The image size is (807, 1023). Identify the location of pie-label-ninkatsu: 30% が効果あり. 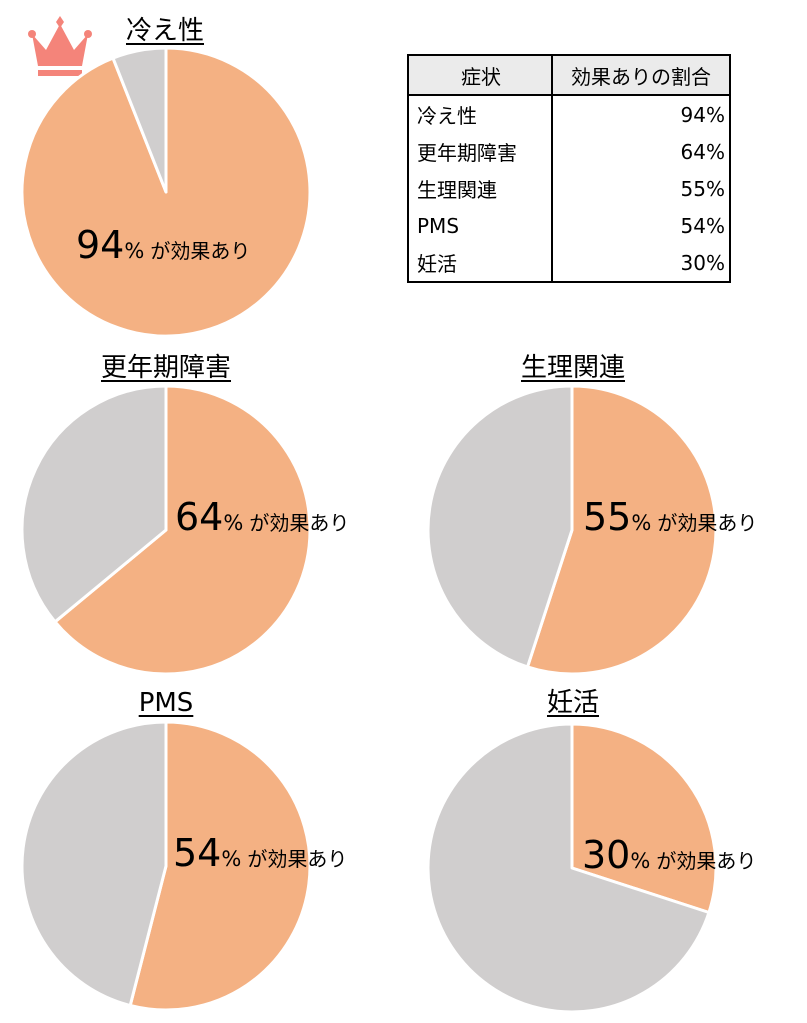
(669, 855).